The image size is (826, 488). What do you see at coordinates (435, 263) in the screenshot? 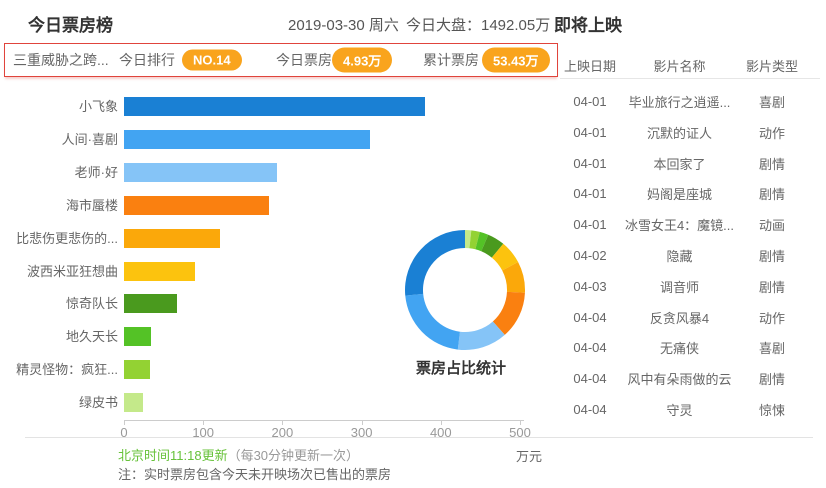
I see `donut-segment-小飞象` at bounding box center [435, 263].